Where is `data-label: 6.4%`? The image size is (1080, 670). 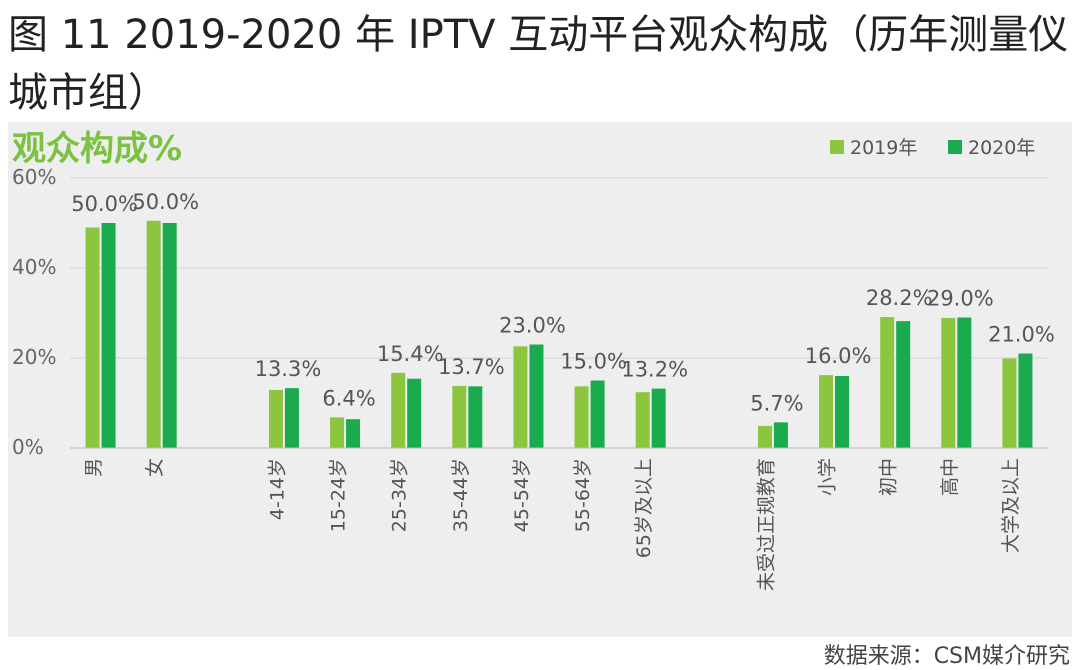 data-label: 6.4% is located at coordinates (348, 398).